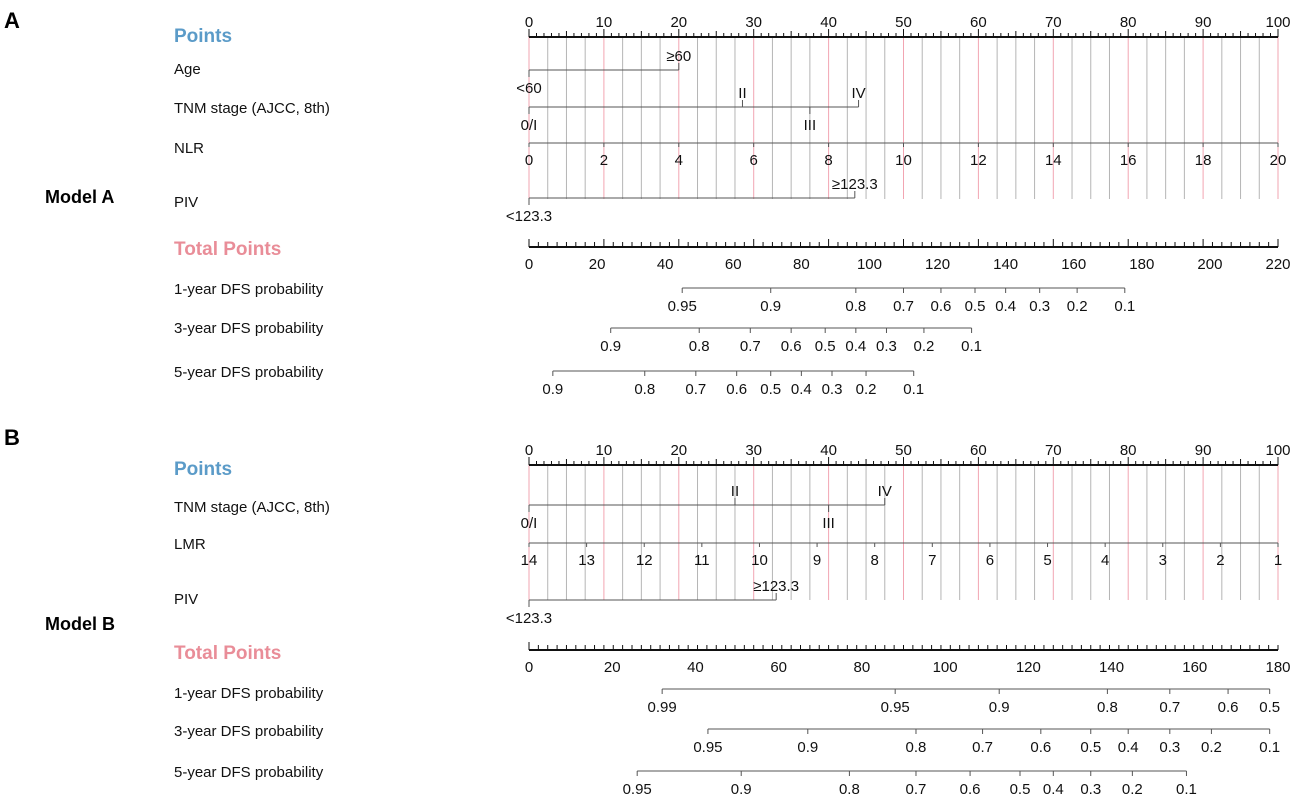 The image size is (1300, 802). I want to click on panel-b-outcome-1yr-tick-label: 0.95, so click(895, 707).